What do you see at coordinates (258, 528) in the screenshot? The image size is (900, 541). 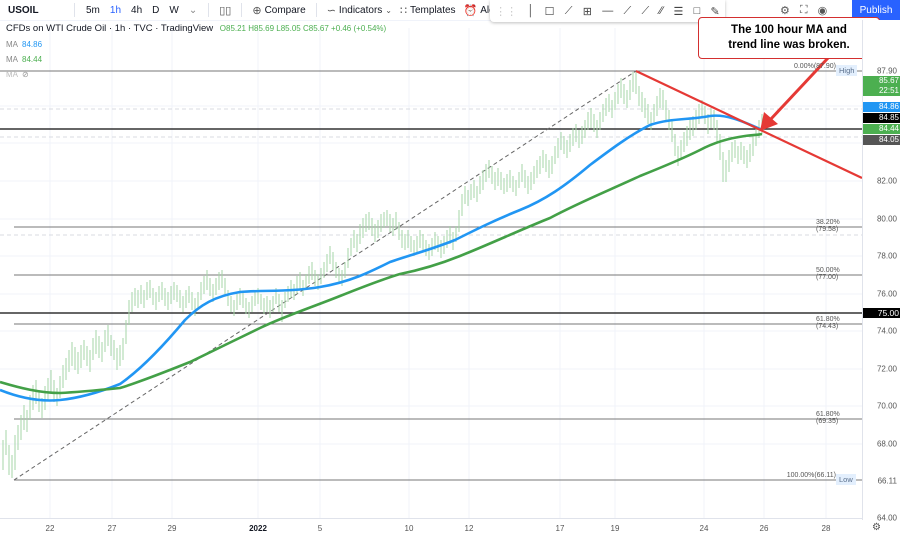 I see `time-label-year: 2022` at bounding box center [258, 528].